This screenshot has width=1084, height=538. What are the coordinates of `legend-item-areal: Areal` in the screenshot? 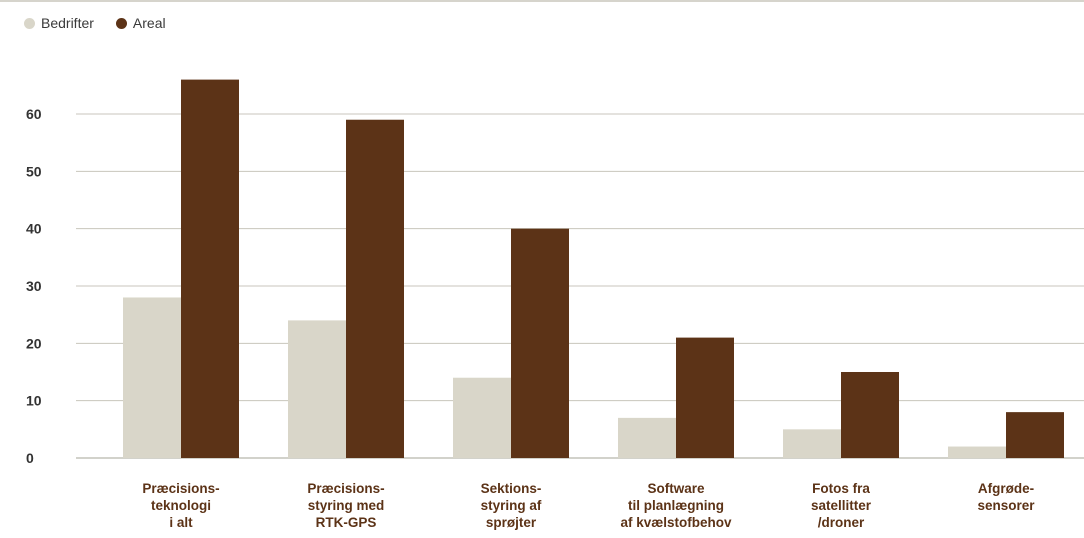 It's located at (140, 23).